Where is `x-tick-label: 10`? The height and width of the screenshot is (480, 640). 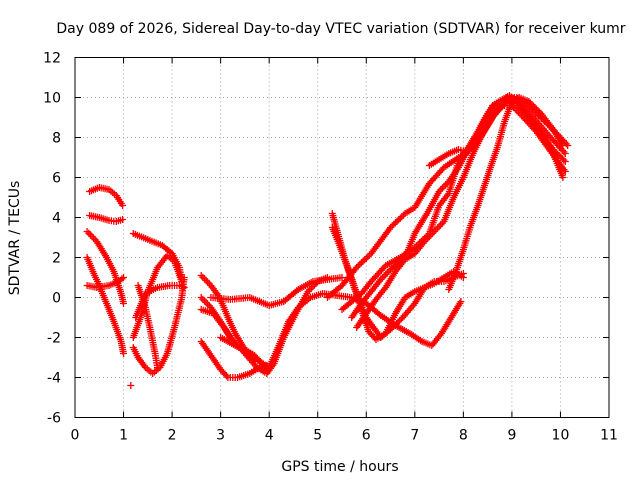 x-tick-label: 10 is located at coordinates (561, 436).